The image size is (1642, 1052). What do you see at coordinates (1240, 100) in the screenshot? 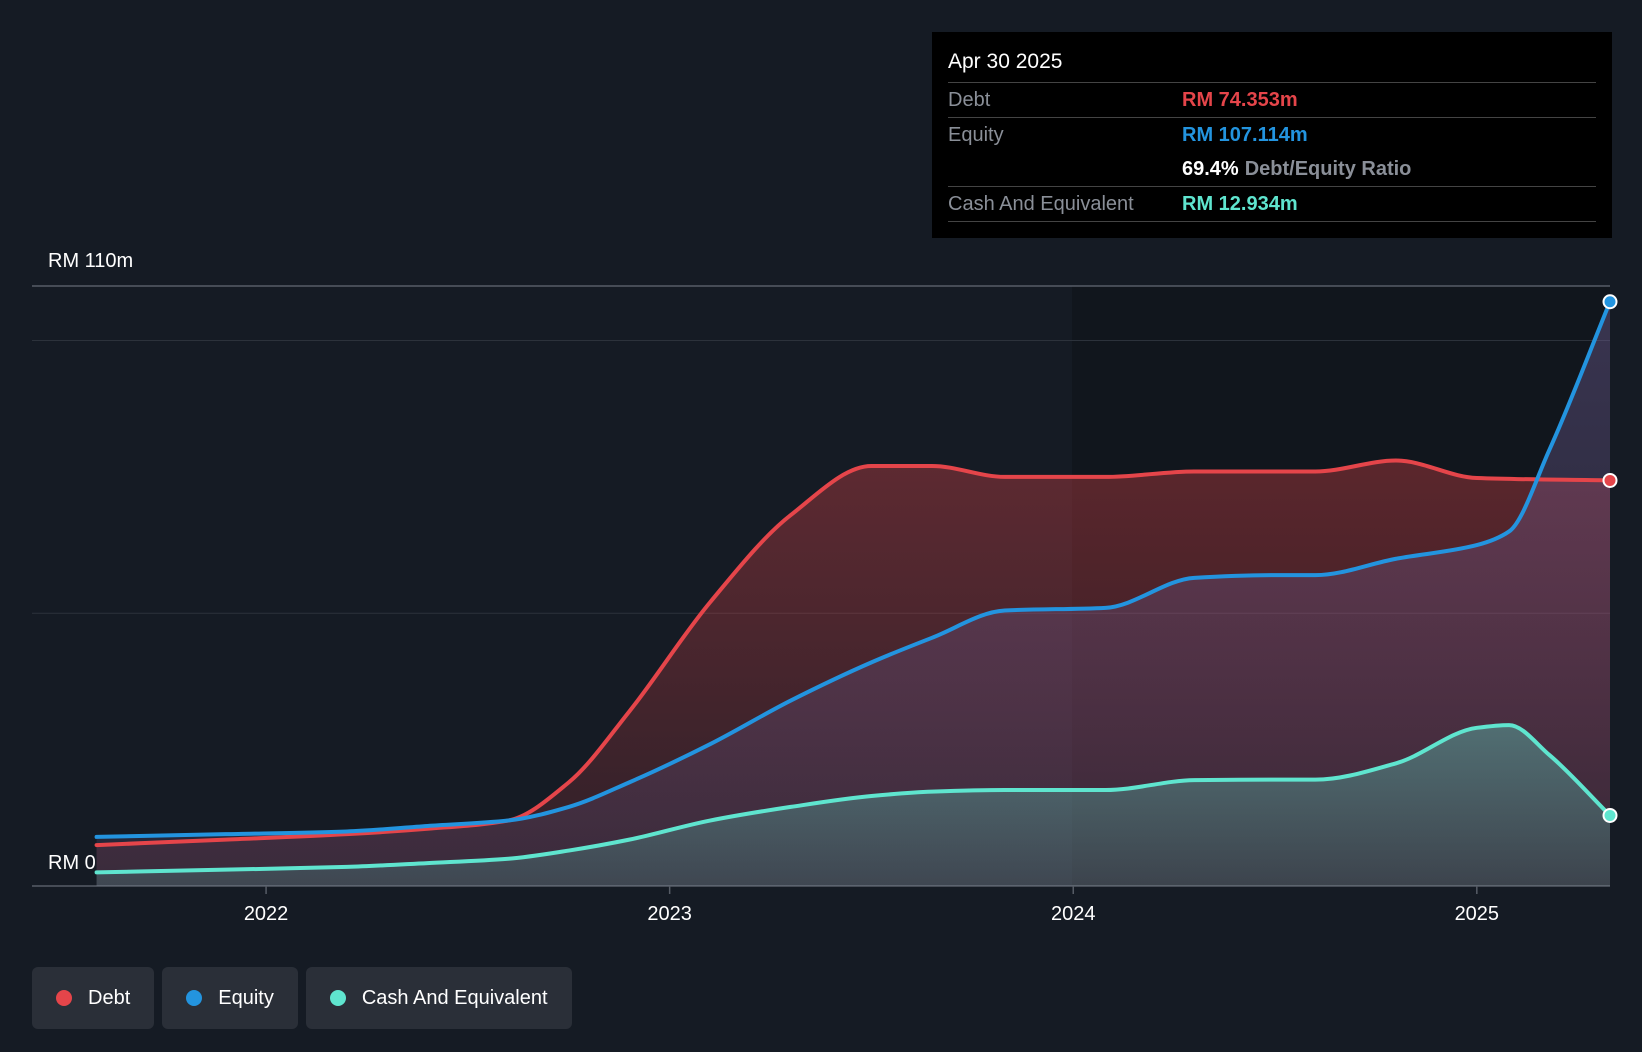
I see `tooltip-debt-value: RM 74.353m` at bounding box center [1240, 100].